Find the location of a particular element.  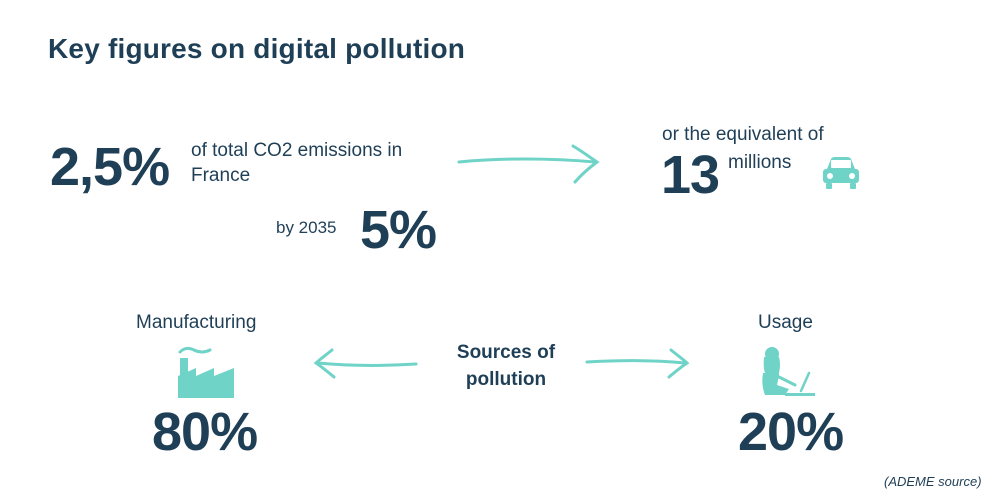

equivalent-label: or the equivalent of is located at coordinates (743, 134).